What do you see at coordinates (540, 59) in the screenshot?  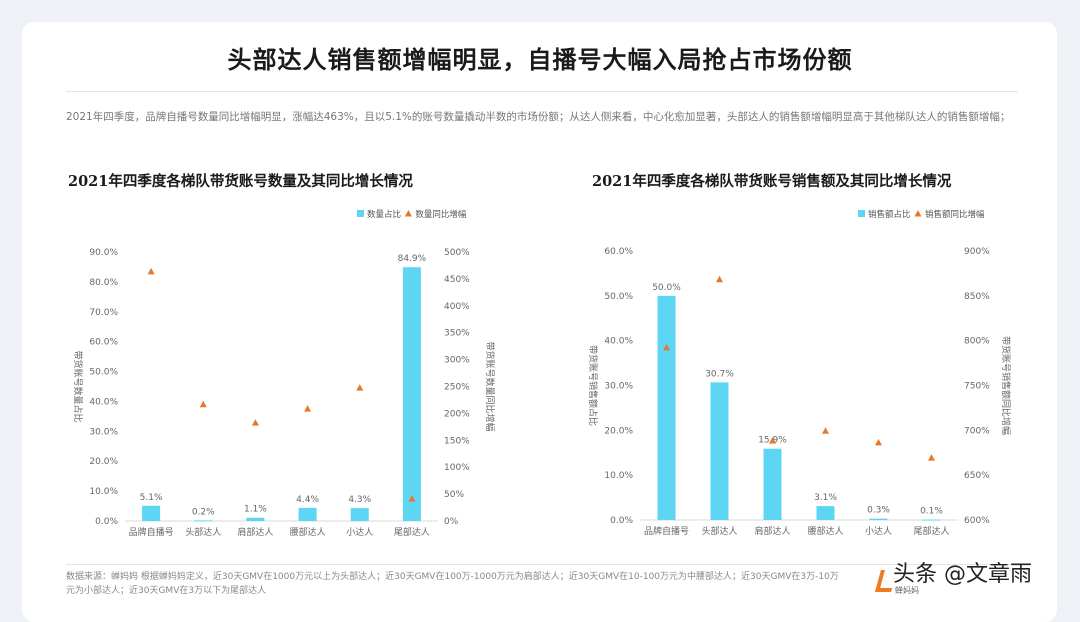 I see `page-title: 头部达人销售额增幅明显，自播号大幅入局抢占市场份额` at bounding box center [540, 59].